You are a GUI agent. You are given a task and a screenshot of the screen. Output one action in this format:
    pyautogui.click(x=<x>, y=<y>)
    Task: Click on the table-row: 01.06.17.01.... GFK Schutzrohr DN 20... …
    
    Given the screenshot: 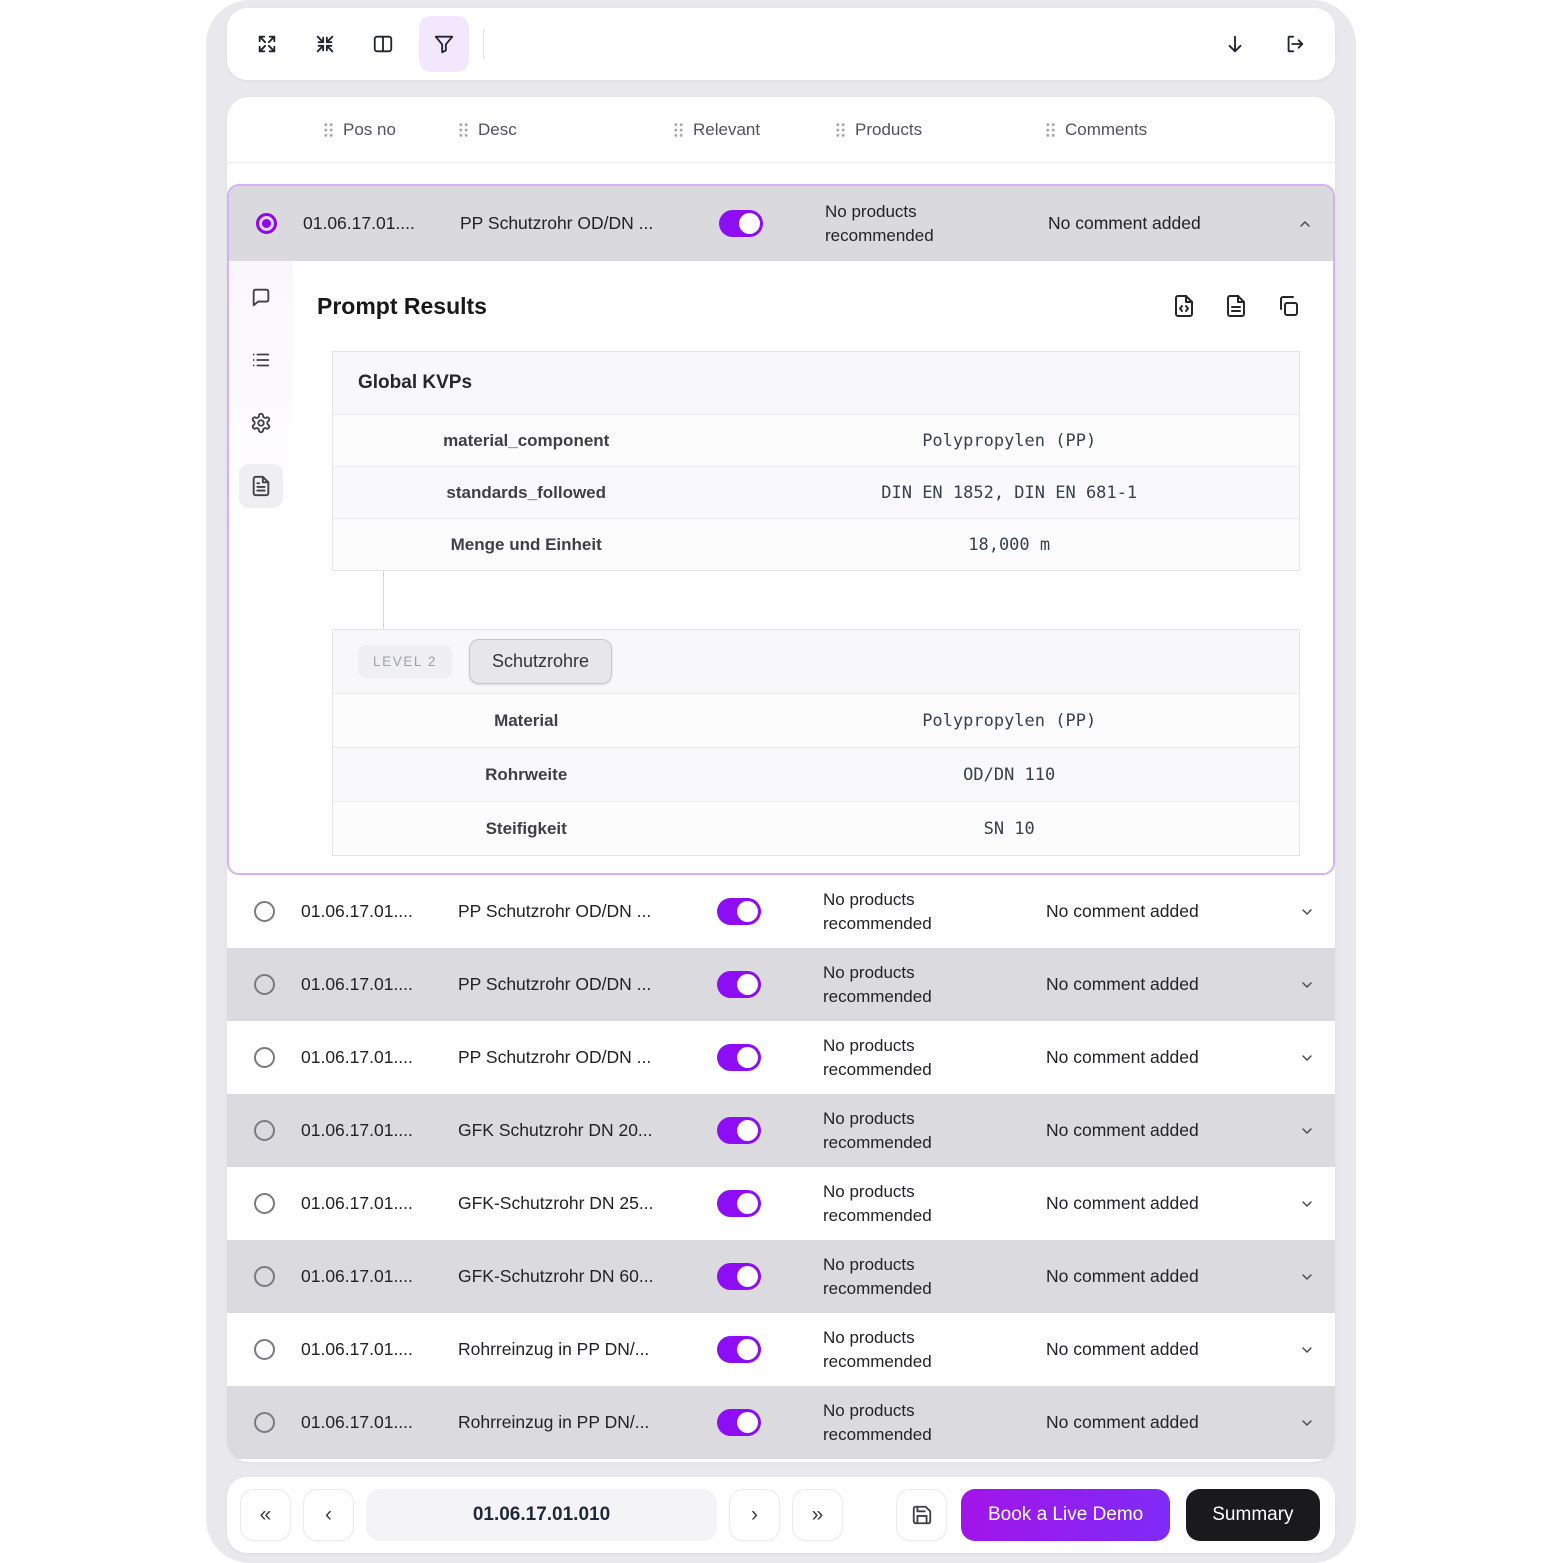 What is the action you would take?
    pyautogui.click(x=781, y=1130)
    